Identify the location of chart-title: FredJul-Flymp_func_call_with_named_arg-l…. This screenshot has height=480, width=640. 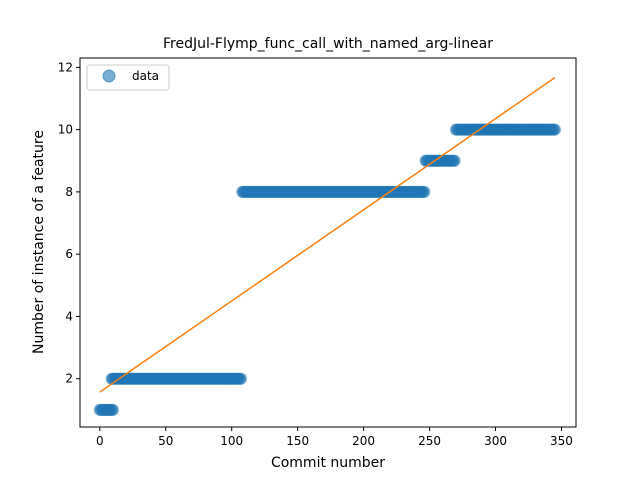
(328, 44).